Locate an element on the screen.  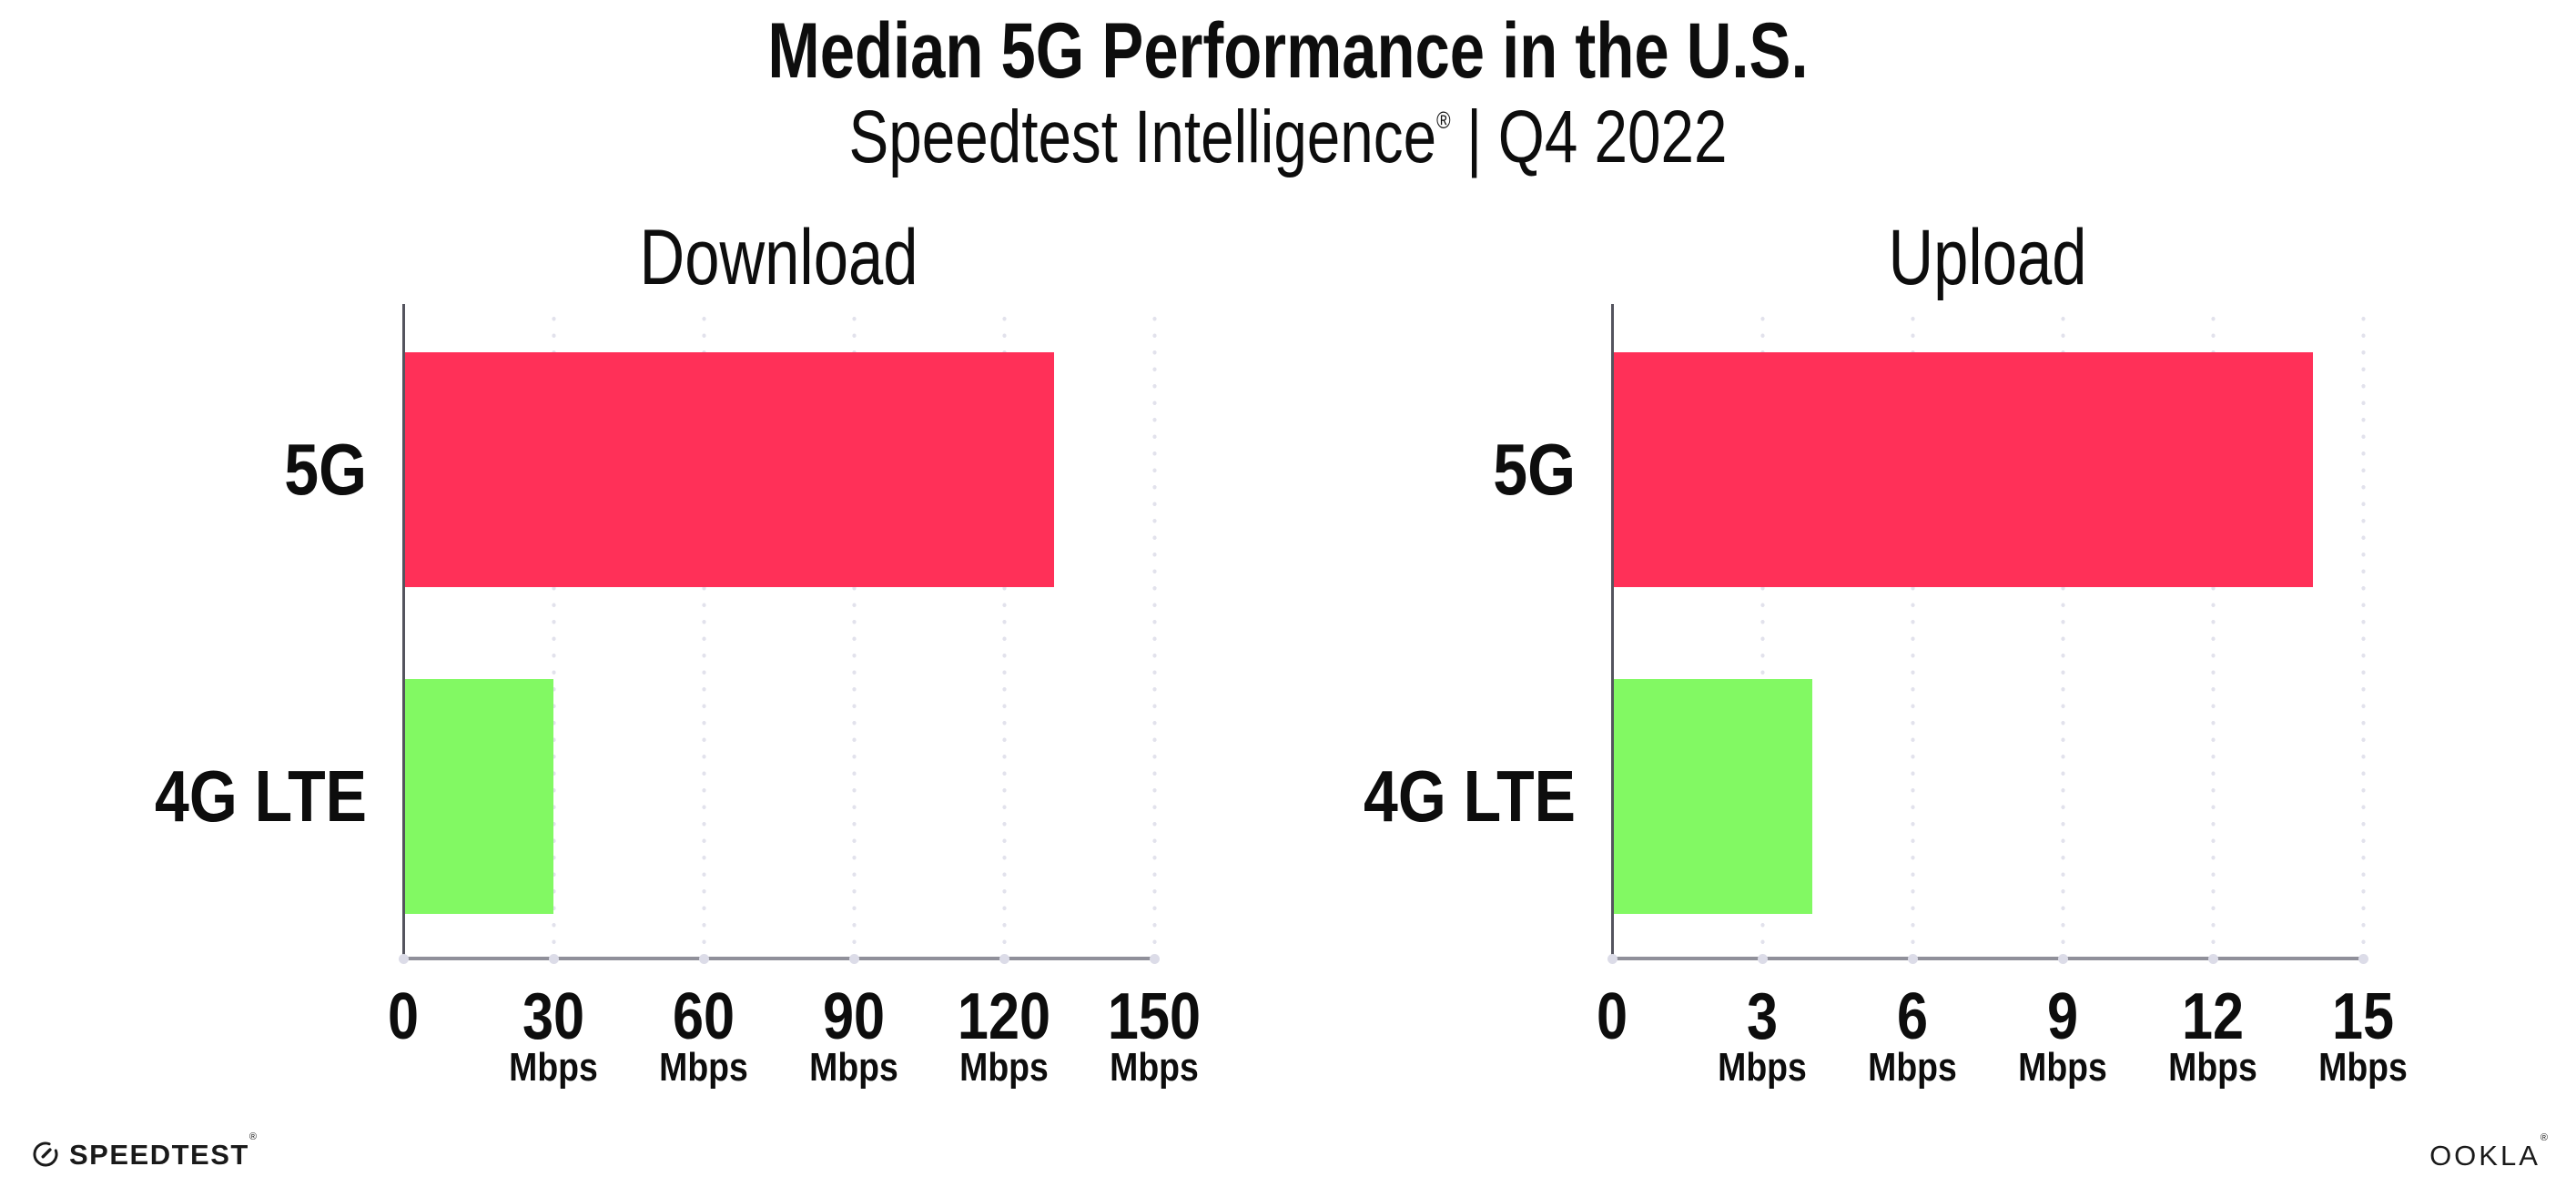
speedtest-trademark-mark: ® is located at coordinates (253, 1137).